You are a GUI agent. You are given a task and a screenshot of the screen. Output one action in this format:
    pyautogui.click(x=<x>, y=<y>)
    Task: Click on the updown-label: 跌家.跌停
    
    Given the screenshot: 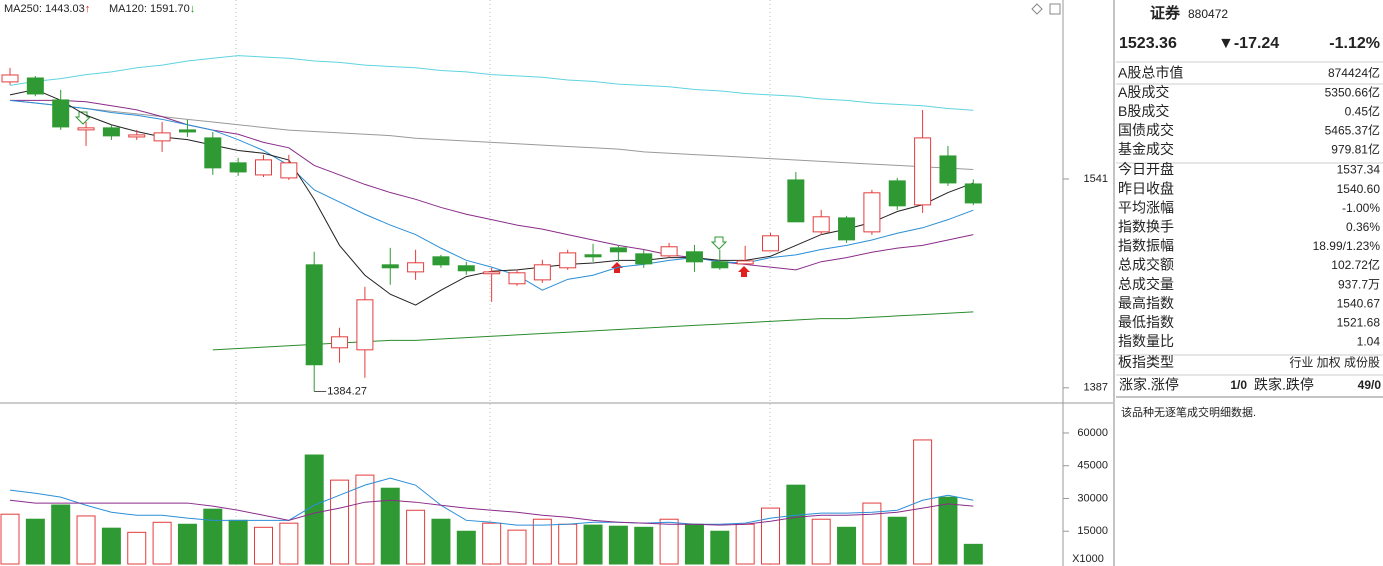 What is the action you would take?
    pyautogui.click(x=1284, y=385)
    